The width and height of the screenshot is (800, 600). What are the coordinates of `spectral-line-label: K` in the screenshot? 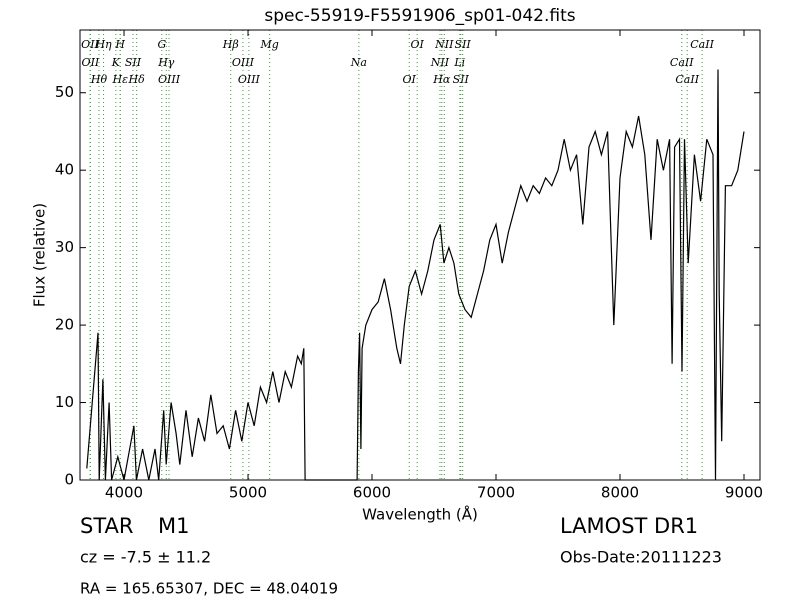 It's located at (116, 62).